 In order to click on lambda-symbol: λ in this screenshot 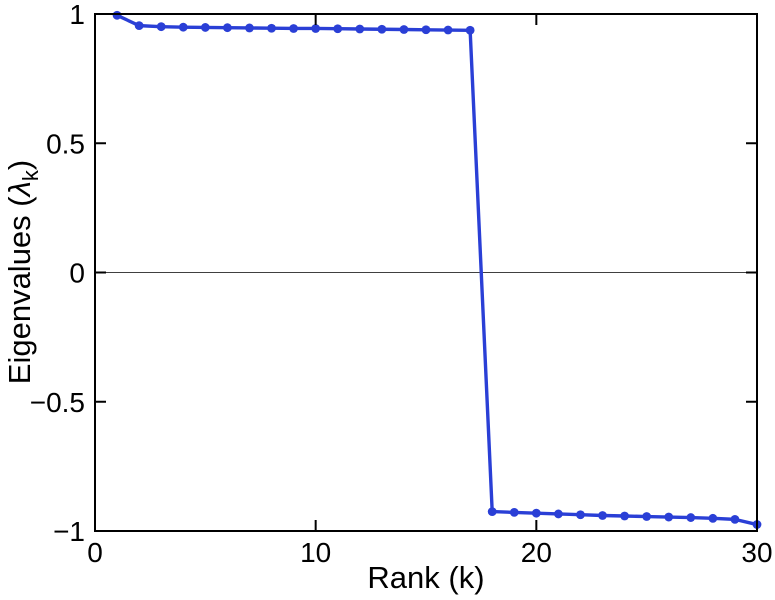, I will do `click(19, 189)`.